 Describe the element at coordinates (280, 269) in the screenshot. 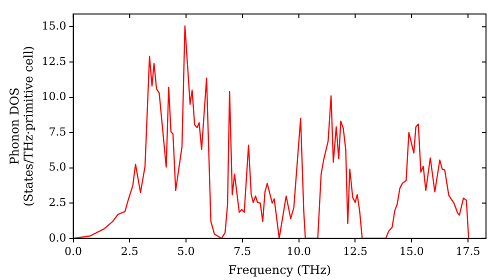

I see `x-axis-title: Frequency (THz)` at that location.